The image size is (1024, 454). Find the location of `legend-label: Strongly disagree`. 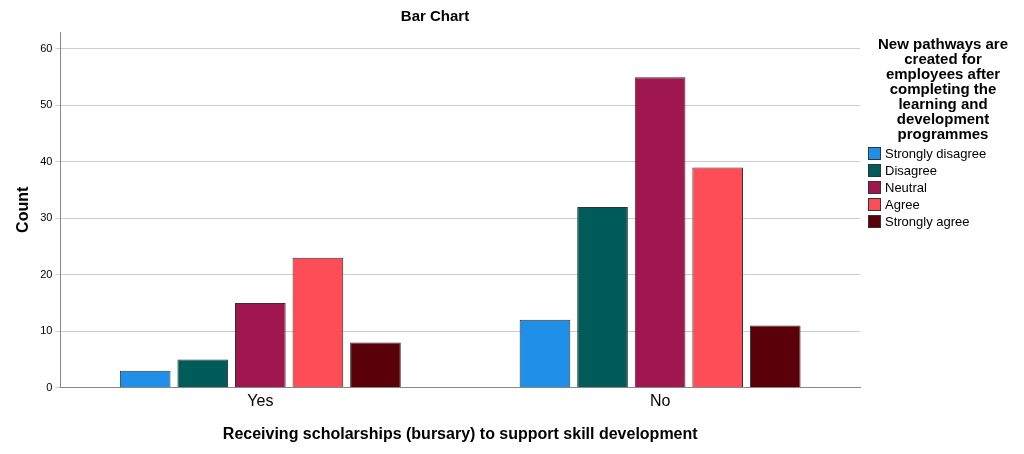

legend-label: Strongly disagree is located at coordinates (936, 153).